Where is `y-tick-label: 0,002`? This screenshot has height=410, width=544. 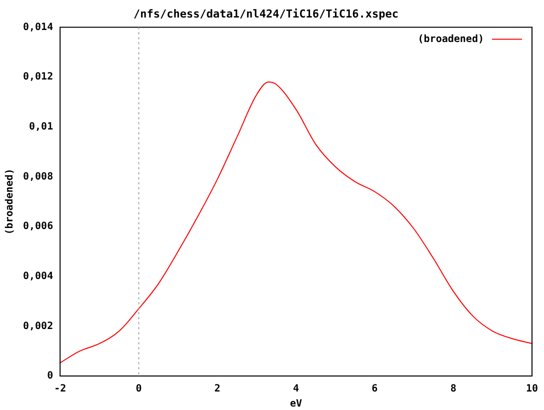 y-tick-label: 0,002 is located at coordinates (38, 326).